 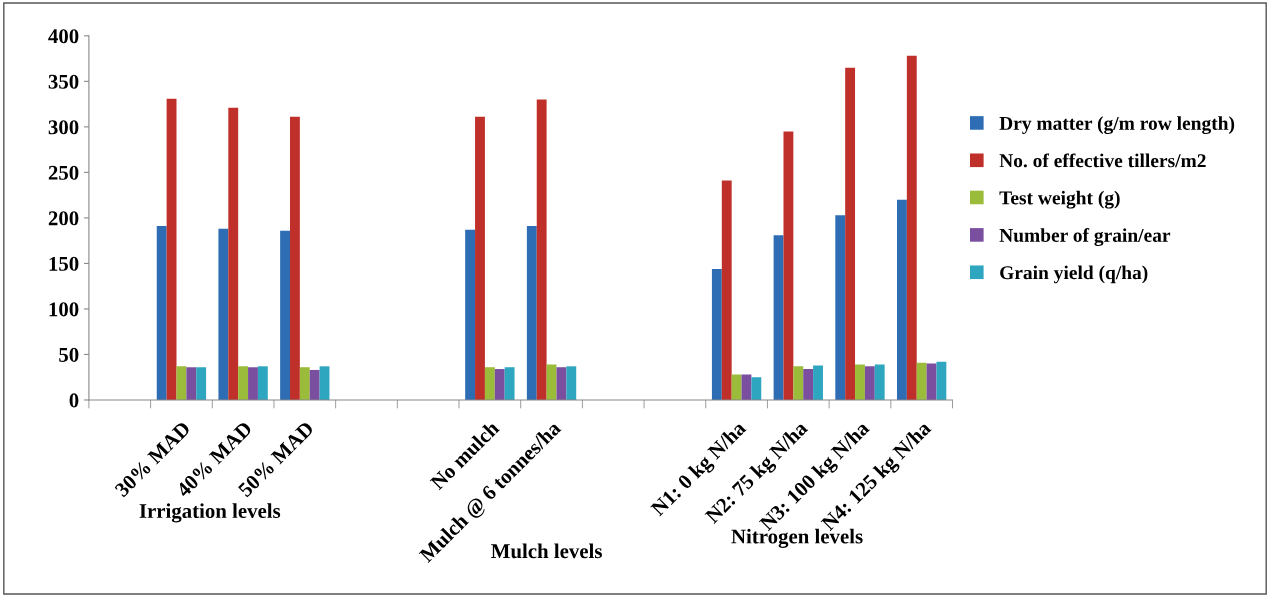 What do you see at coordinates (63, 218) in the screenshot?
I see `y-tick-label: 200` at bounding box center [63, 218].